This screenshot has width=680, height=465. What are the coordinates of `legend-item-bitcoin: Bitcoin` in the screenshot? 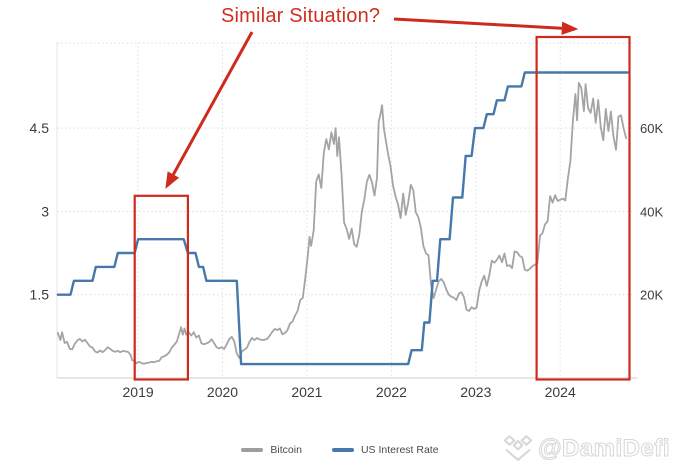 It's located at (271, 450).